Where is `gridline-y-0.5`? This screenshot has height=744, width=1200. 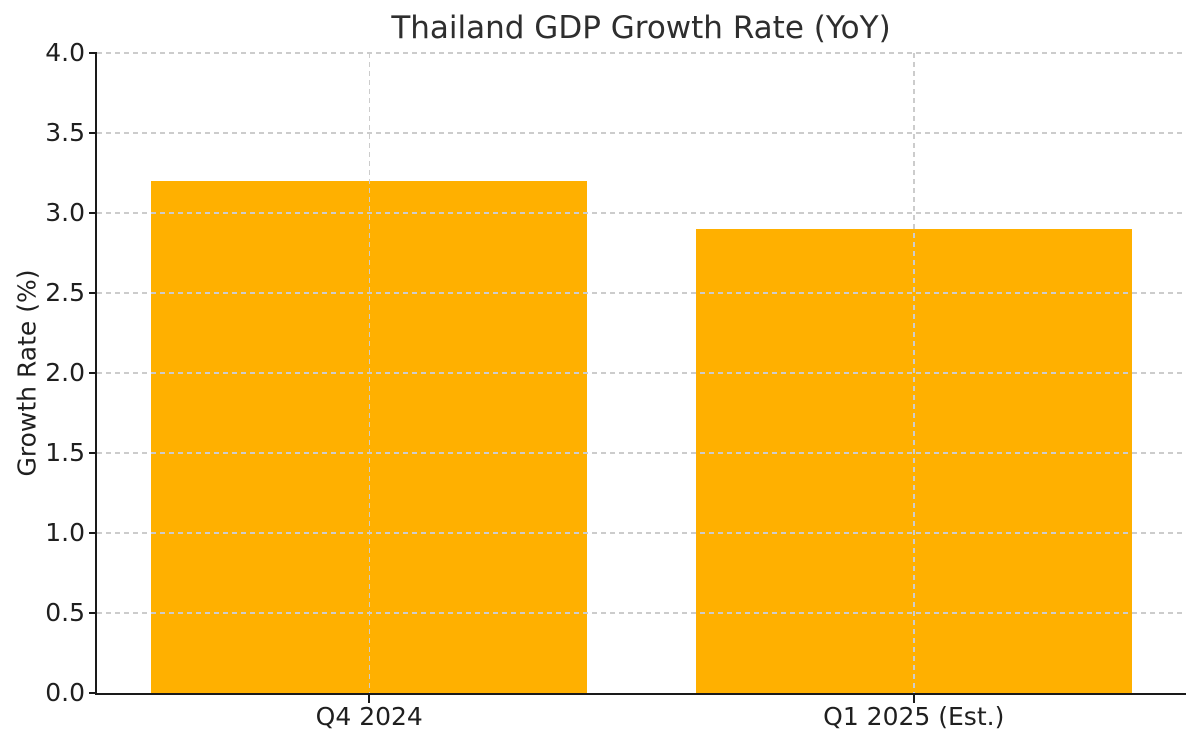 gridline-y-0.5 is located at coordinates (641, 613).